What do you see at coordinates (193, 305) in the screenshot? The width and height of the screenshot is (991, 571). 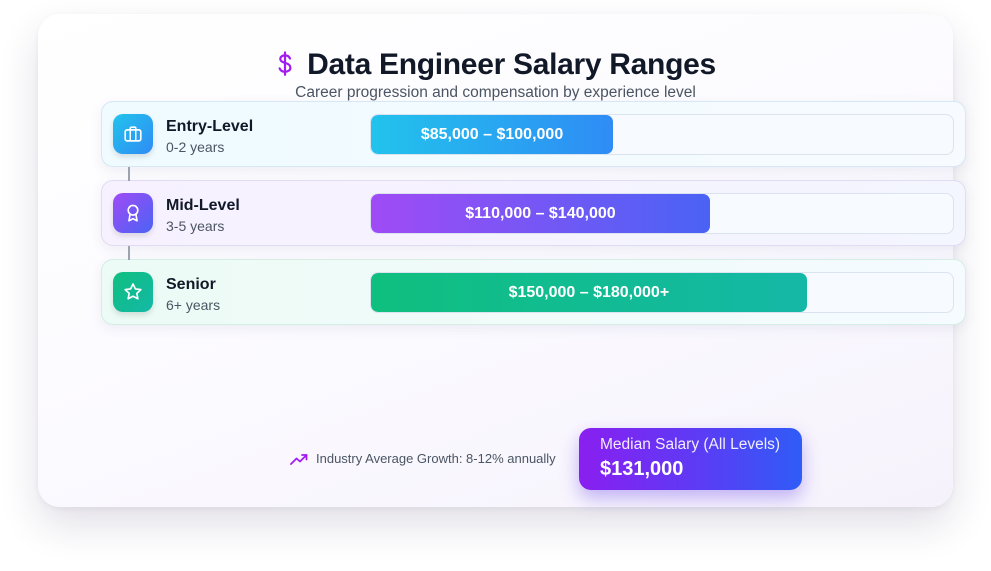 I see `level-years: 6+ years` at bounding box center [193, 305].